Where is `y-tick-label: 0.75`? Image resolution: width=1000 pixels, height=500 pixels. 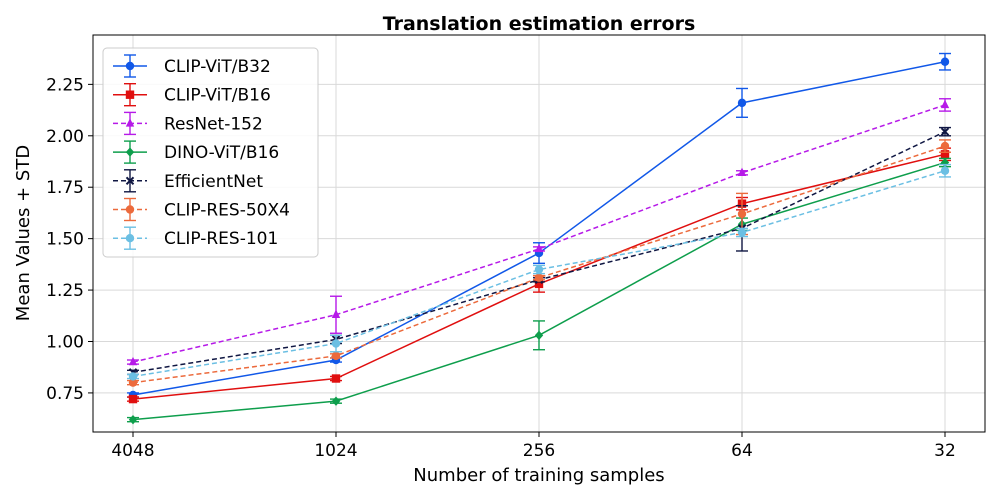
y-tick-label: 0.75 is located at coordinates (65, 394).